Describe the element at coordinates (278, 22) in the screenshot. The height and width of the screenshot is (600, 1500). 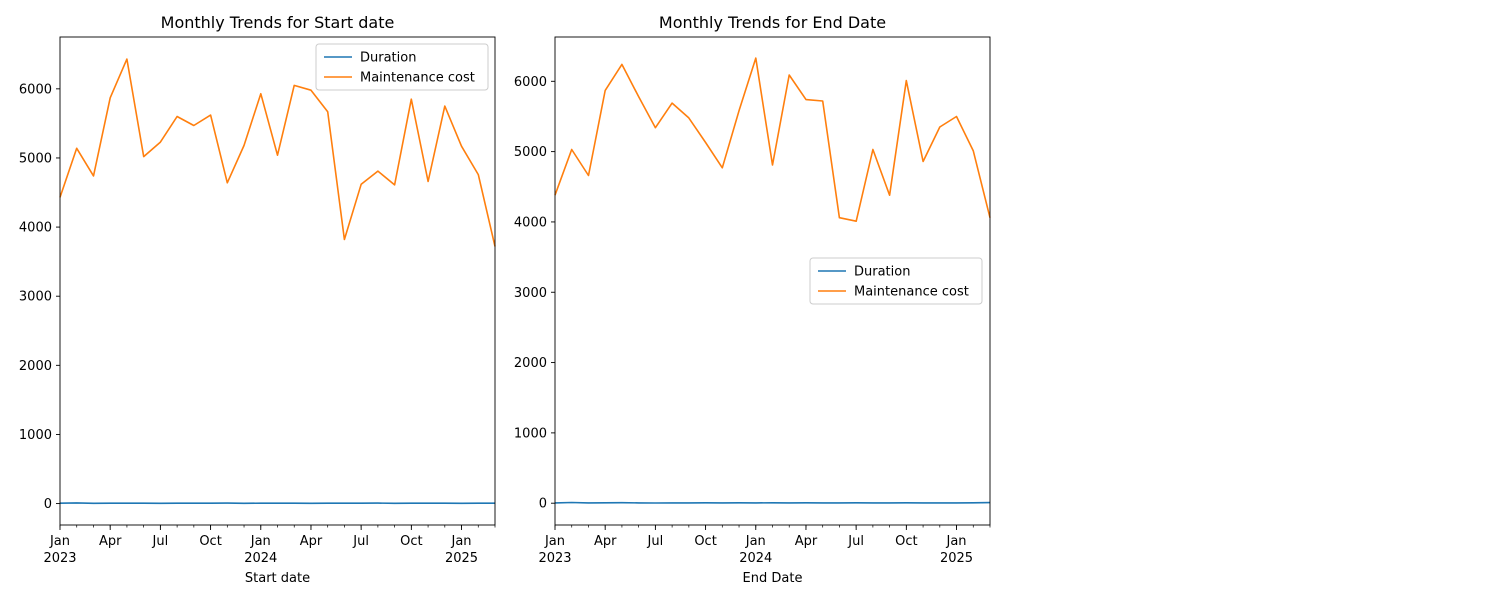
I see `chart-title: Monthly Trends for Start date` at that location.